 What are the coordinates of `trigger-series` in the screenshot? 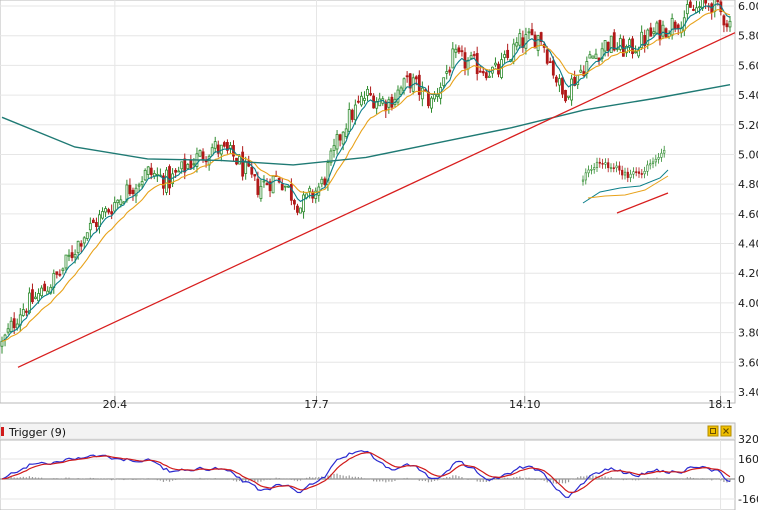 It's located at (366, 474).